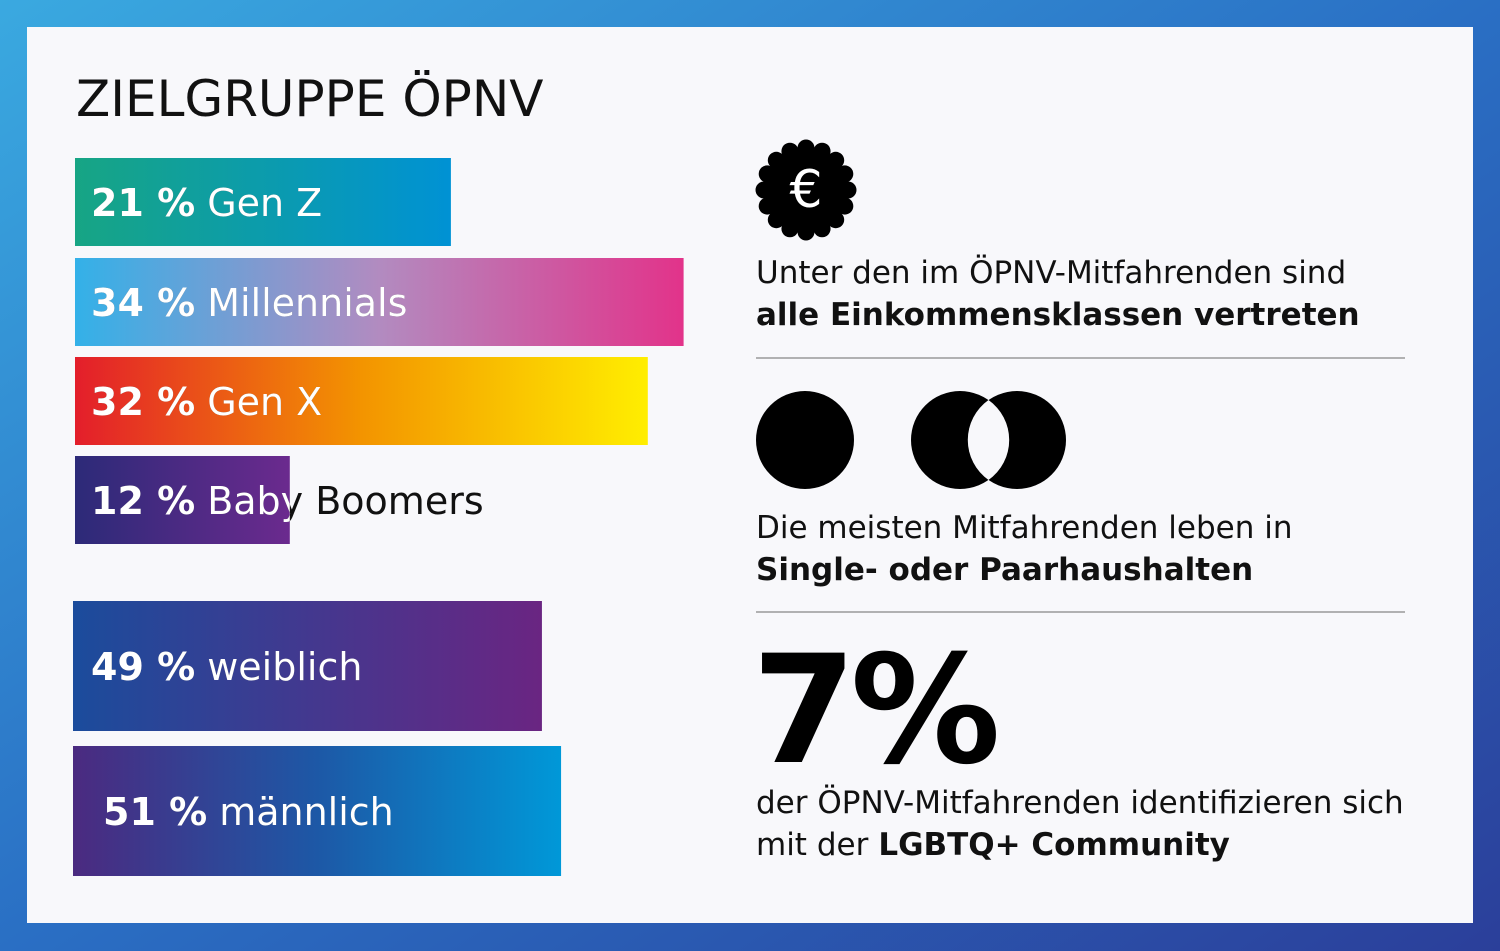 The height and width of the screenshot is (951, 1500). Describe the element at coordinates (307, 303) in the screenshot. I see `group-label: Millennials` at that location.